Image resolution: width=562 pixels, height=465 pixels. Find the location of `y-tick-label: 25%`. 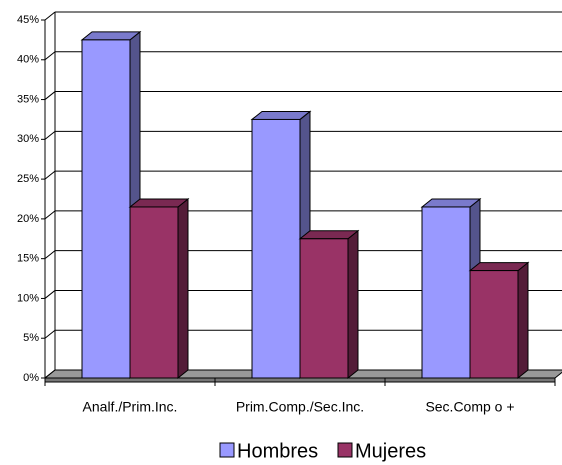

y-tick-label: 25% is located at coordinates (28, 179).